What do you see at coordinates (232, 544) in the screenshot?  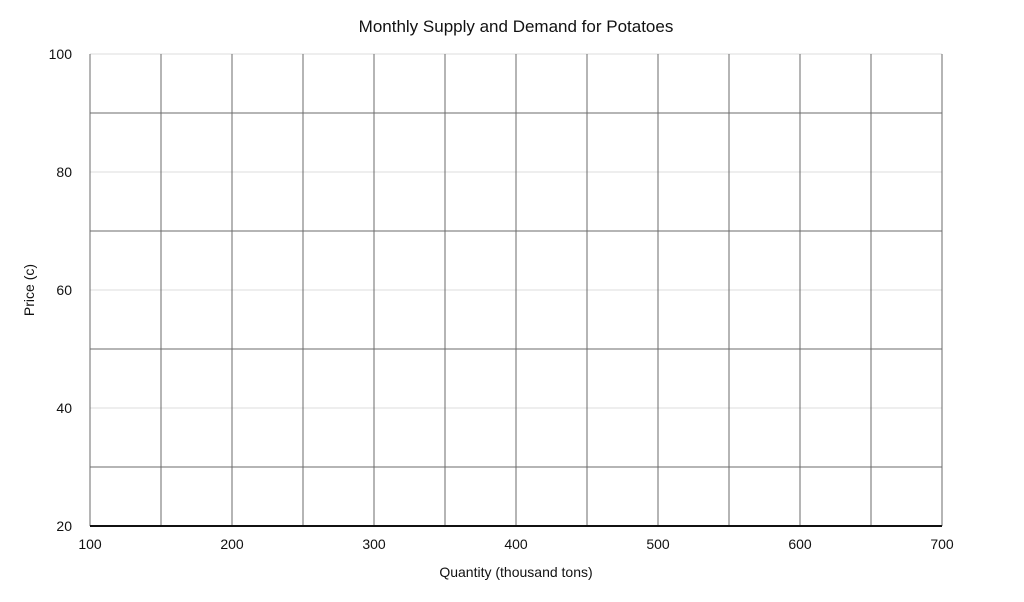 I see `x-tick-label: 200` at bounding box center [232, 544].